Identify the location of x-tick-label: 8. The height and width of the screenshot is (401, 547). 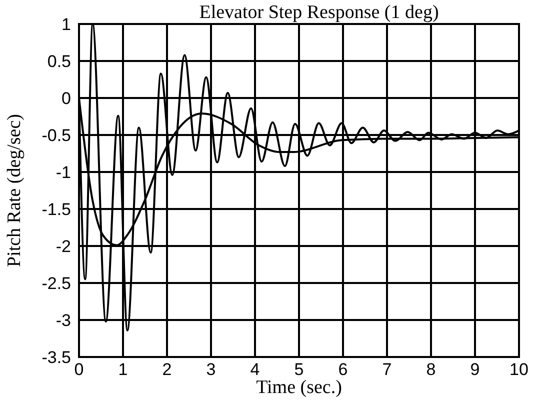
(431, 369).